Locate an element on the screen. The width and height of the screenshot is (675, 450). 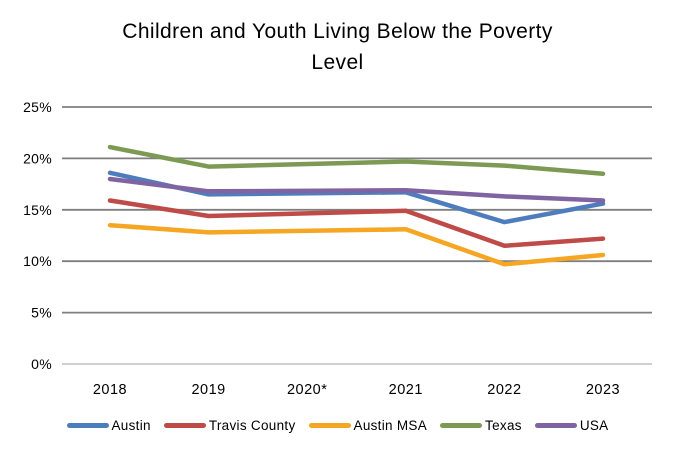
series-line-austin-msa is located at coordinates (356, 244).